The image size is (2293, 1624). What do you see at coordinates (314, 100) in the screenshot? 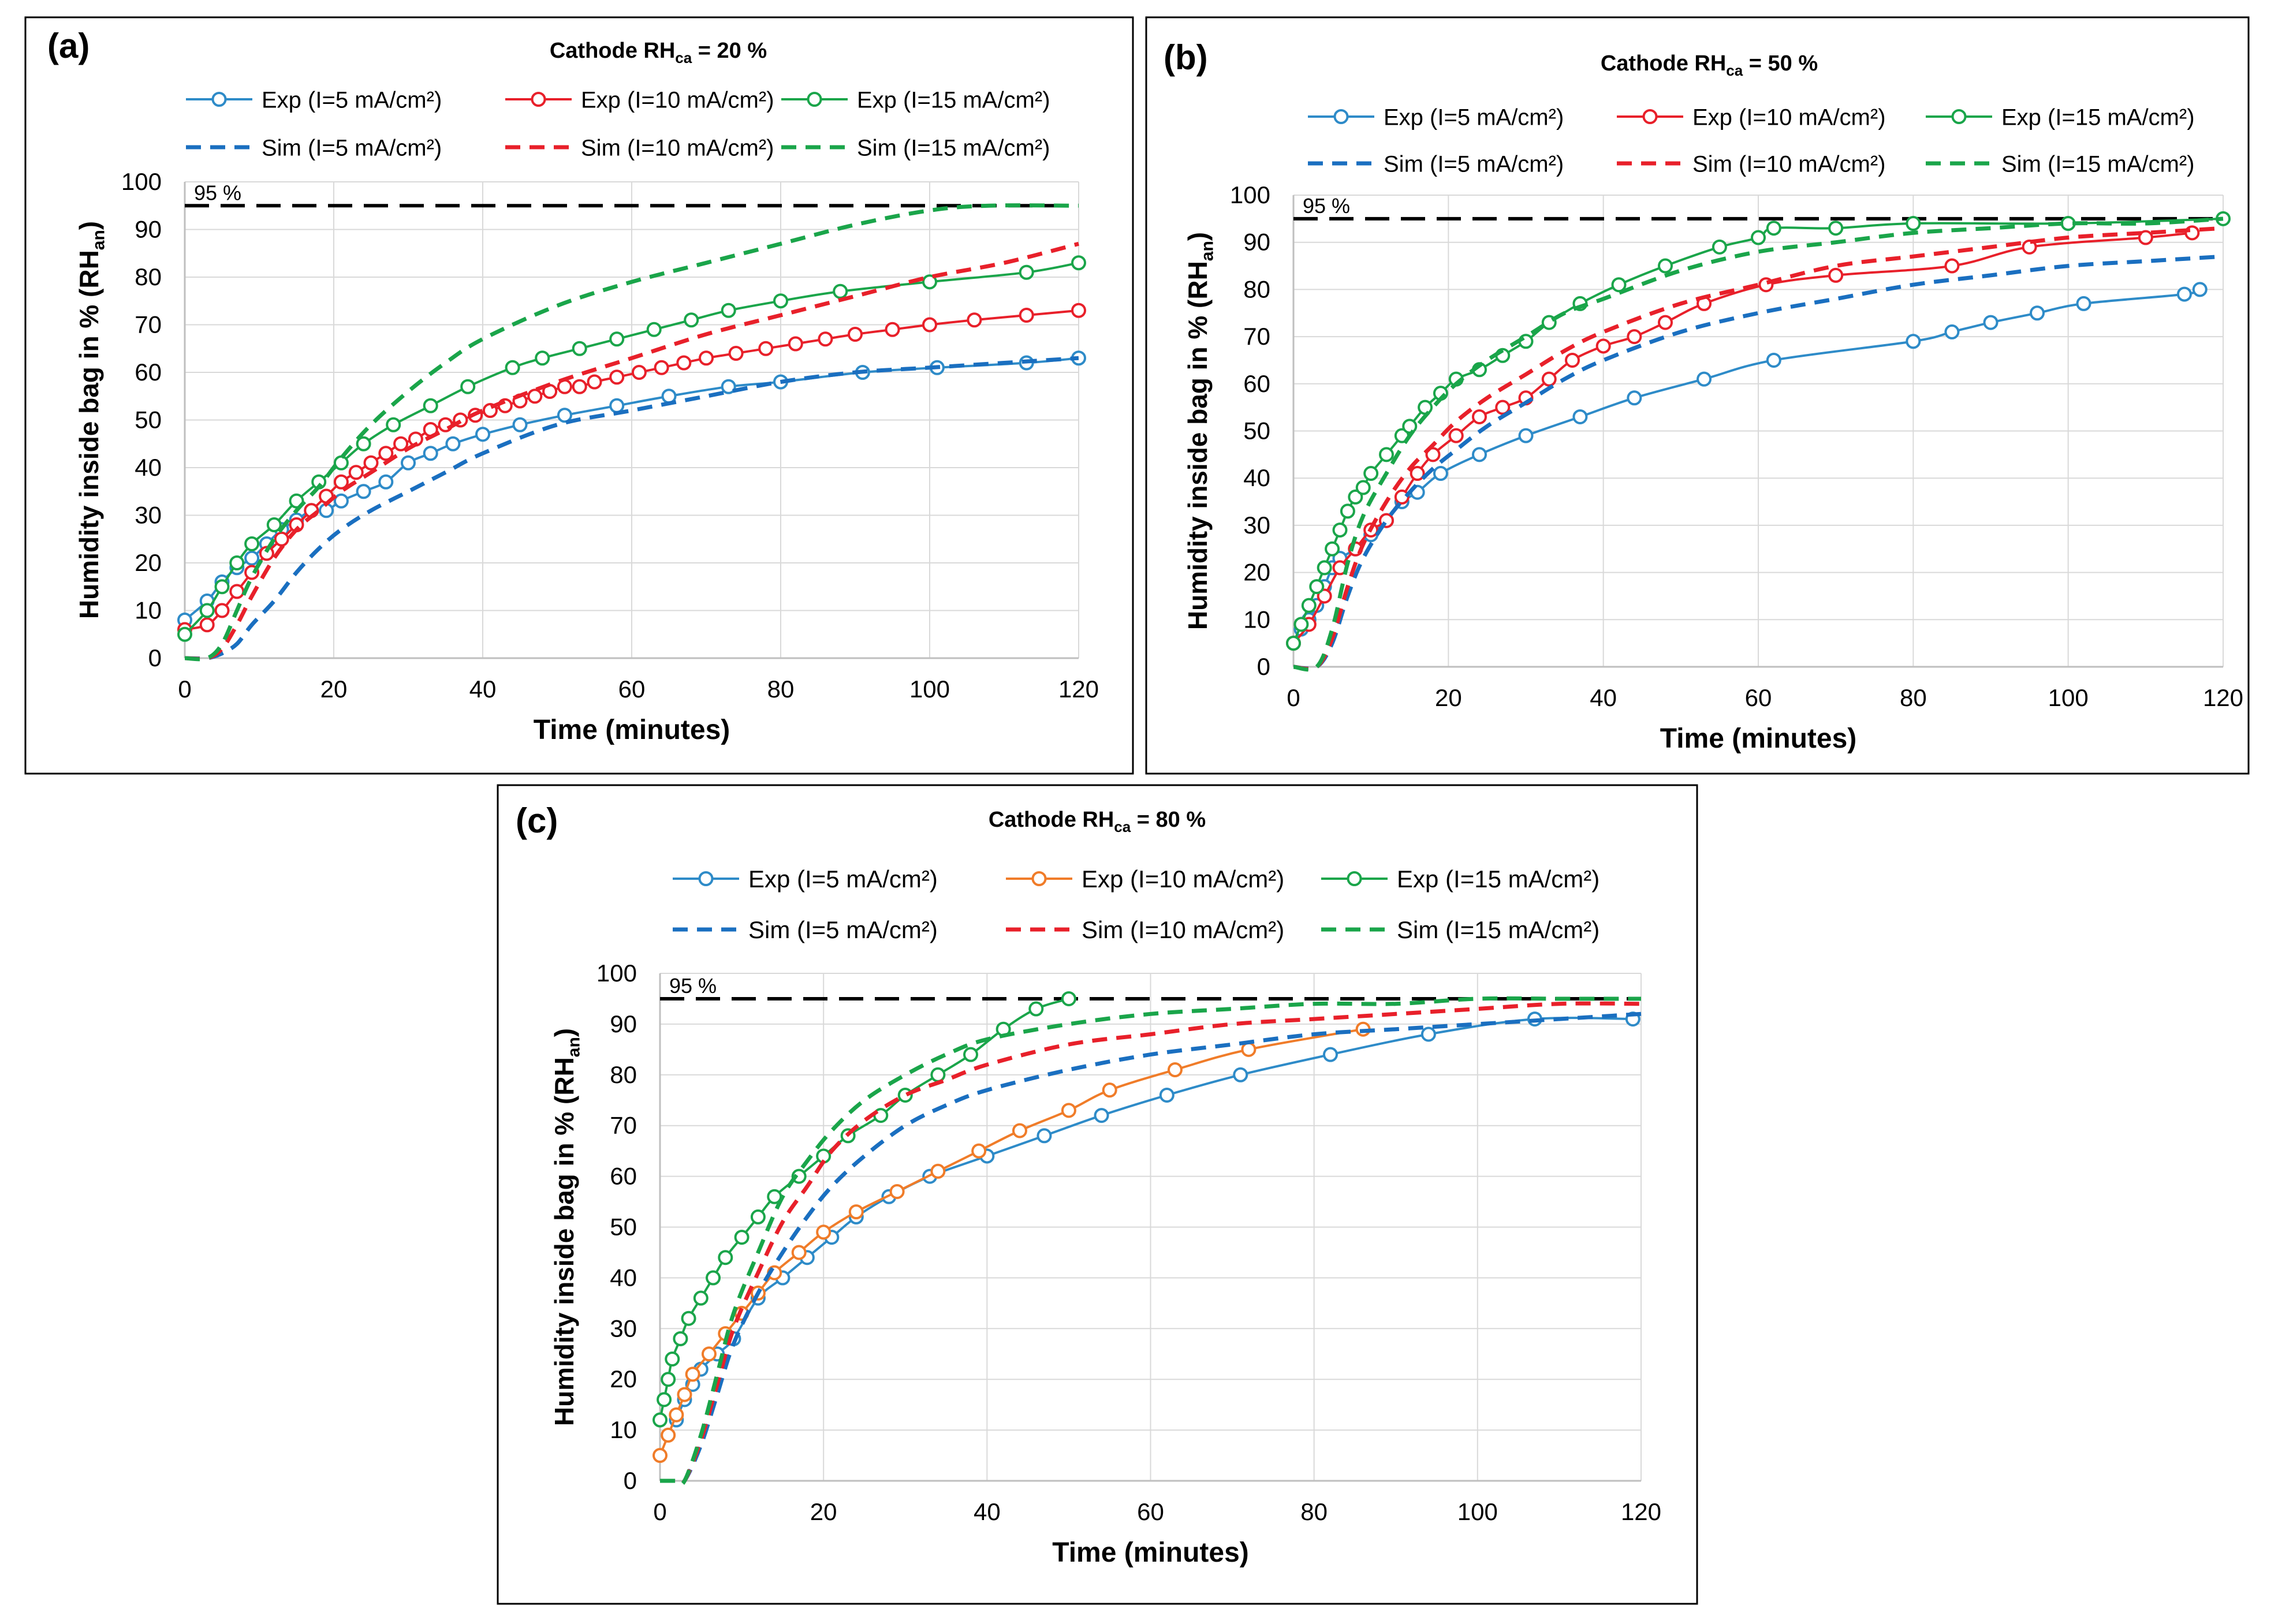
I see `legend-item: Exp (I=5 mA/cm²)` at bounding box center [314, 100].